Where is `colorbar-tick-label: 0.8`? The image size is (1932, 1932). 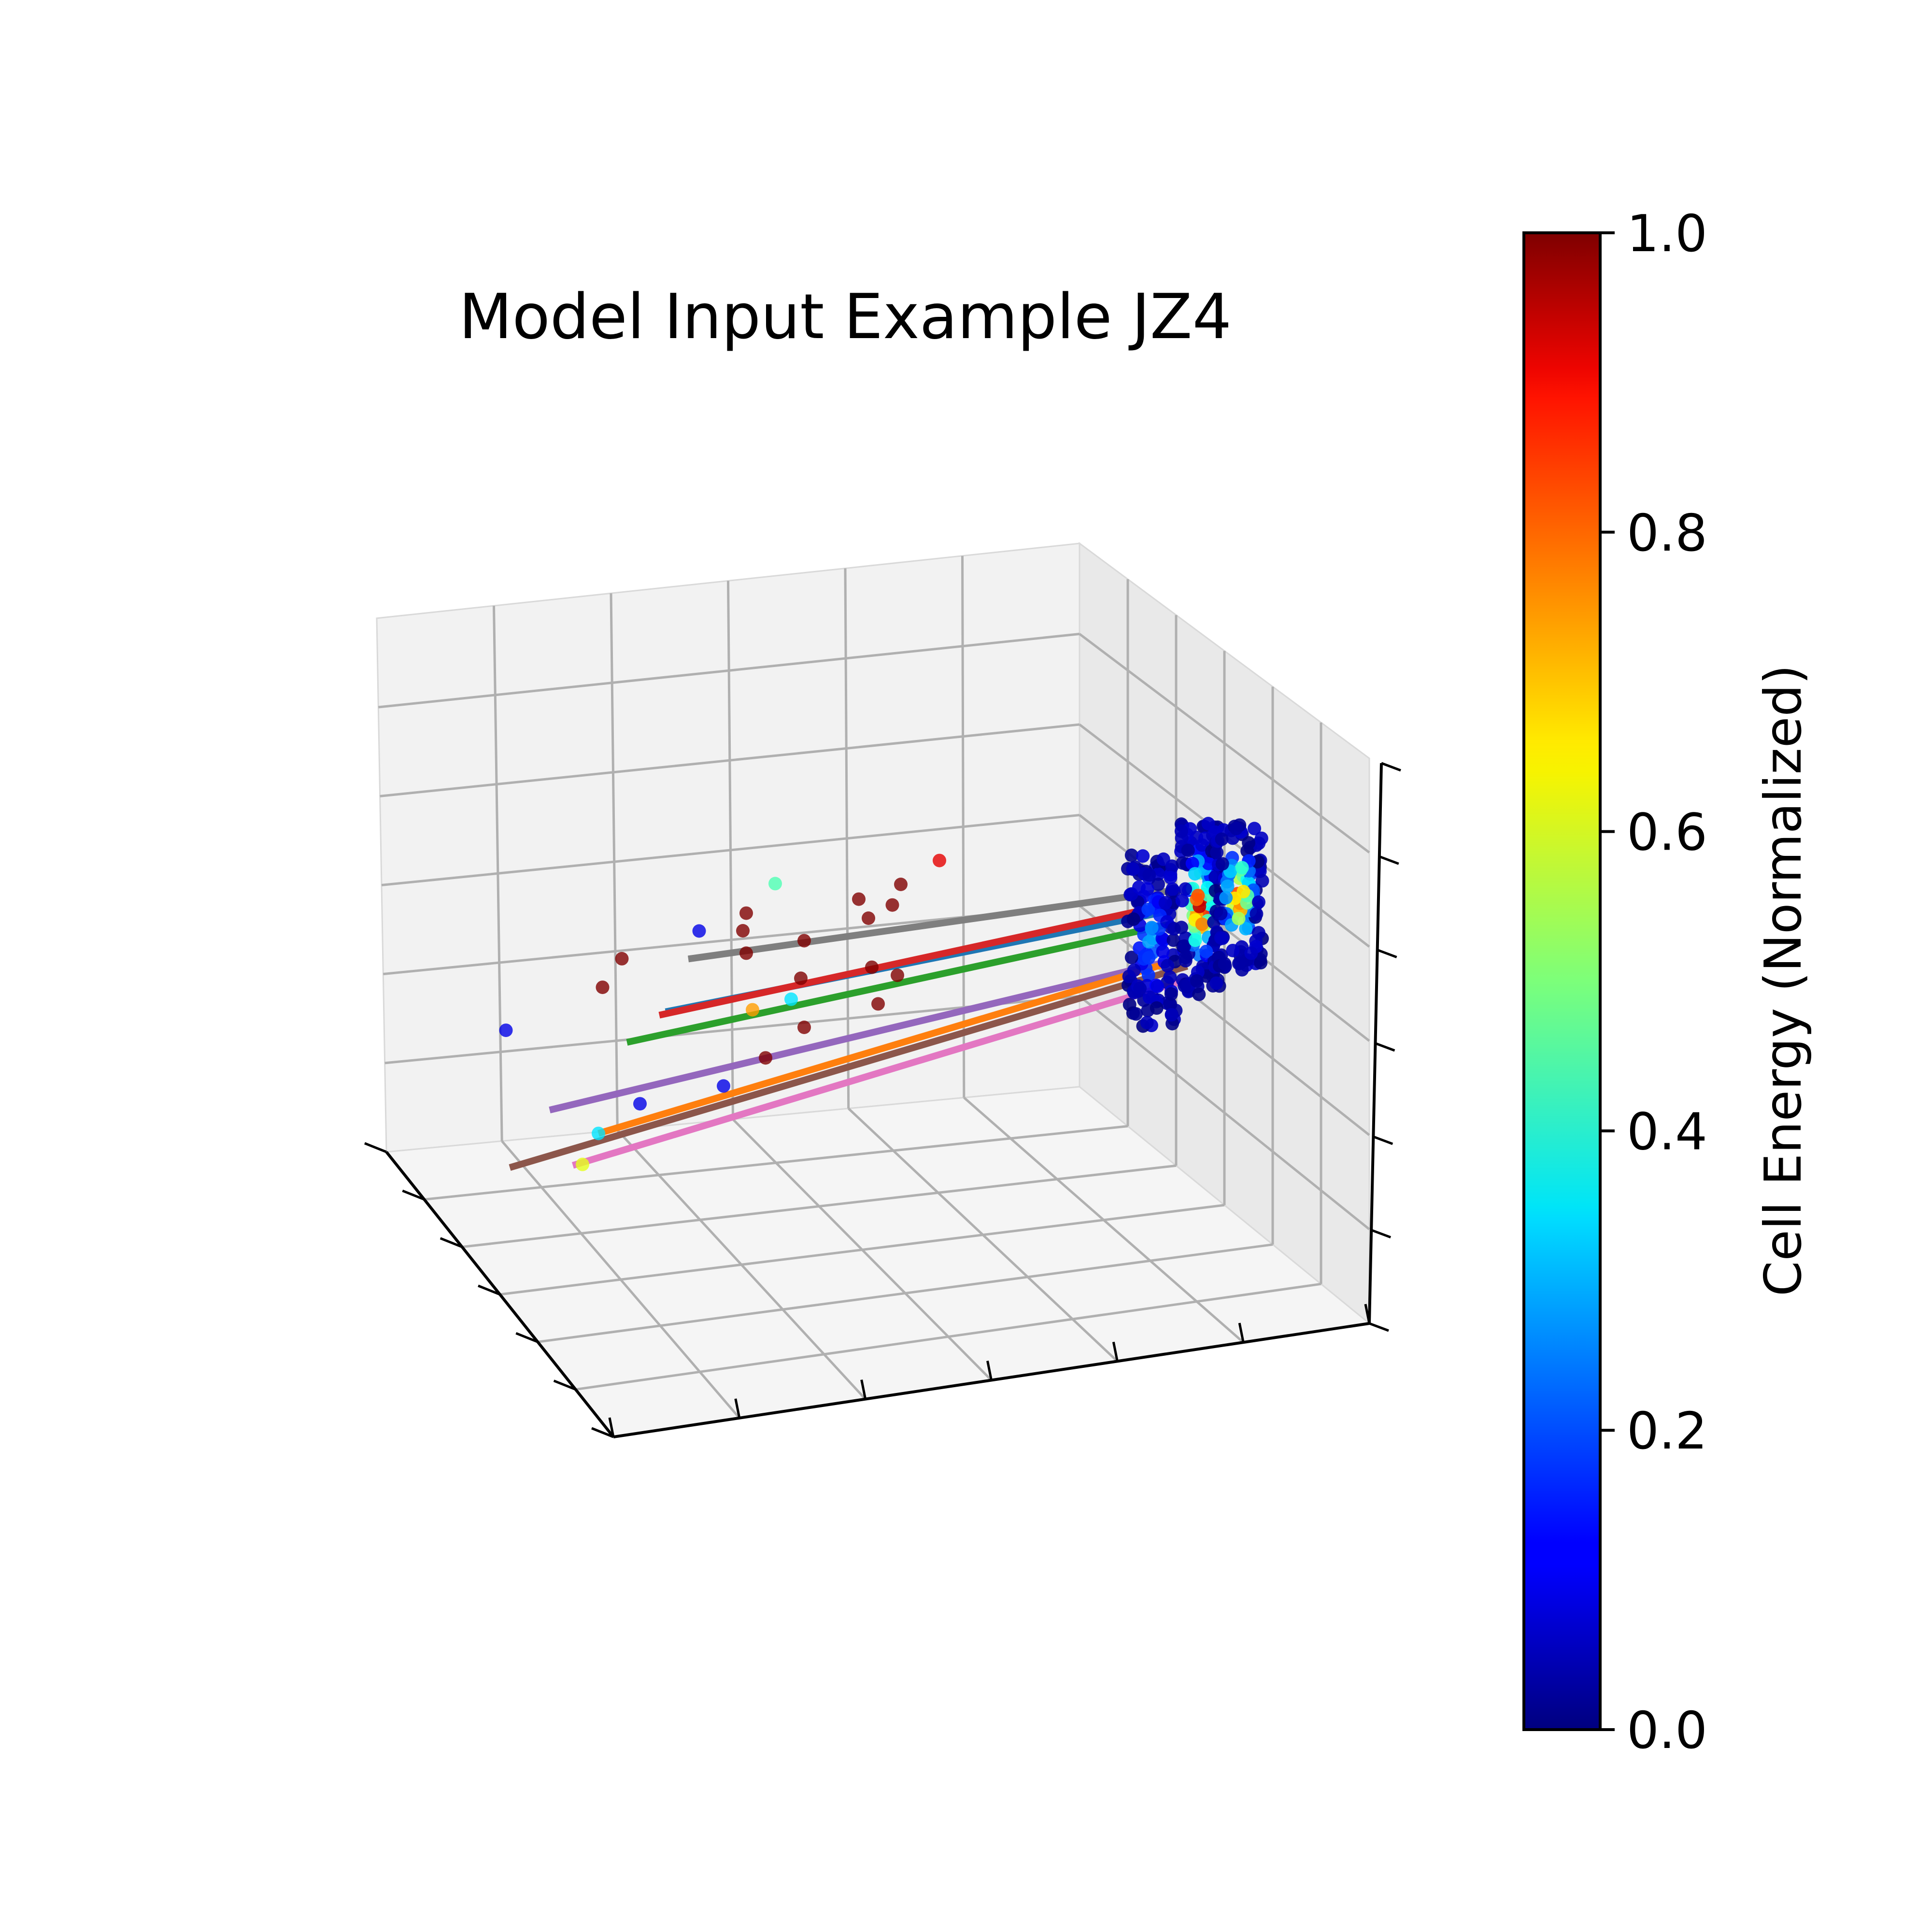
colorbar-tick-label: 0.8 is located at coordinates (1667, 533).